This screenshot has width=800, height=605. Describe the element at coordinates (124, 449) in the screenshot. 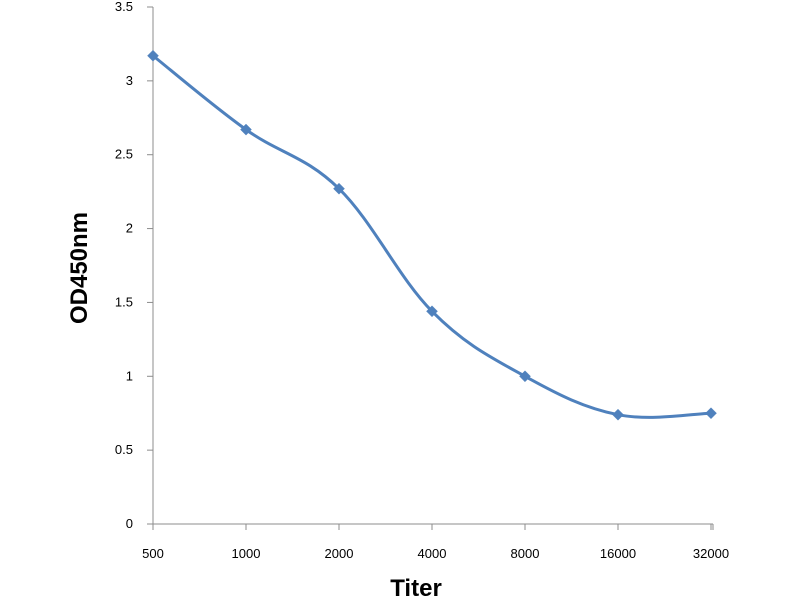

I see `y-tick-label: 0.5` at that location.